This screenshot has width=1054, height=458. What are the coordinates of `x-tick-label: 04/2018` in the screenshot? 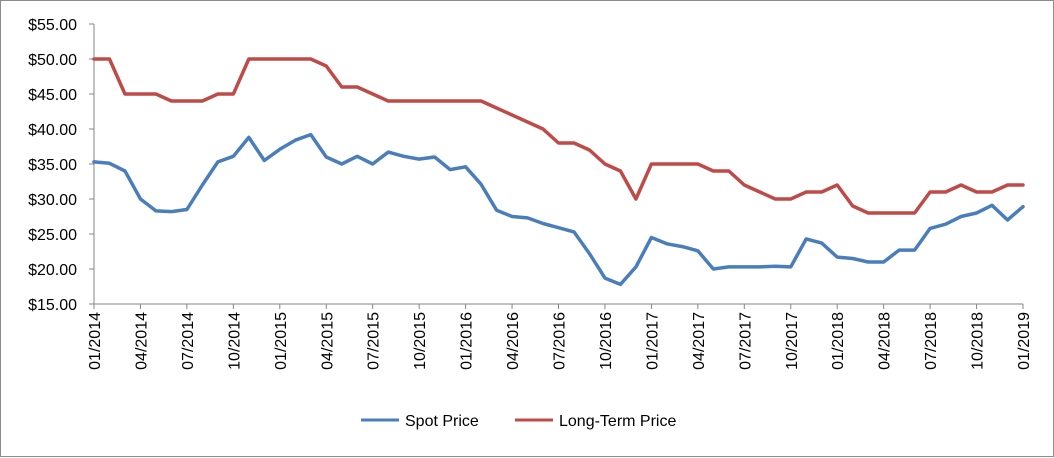 It's located at (885, 341).